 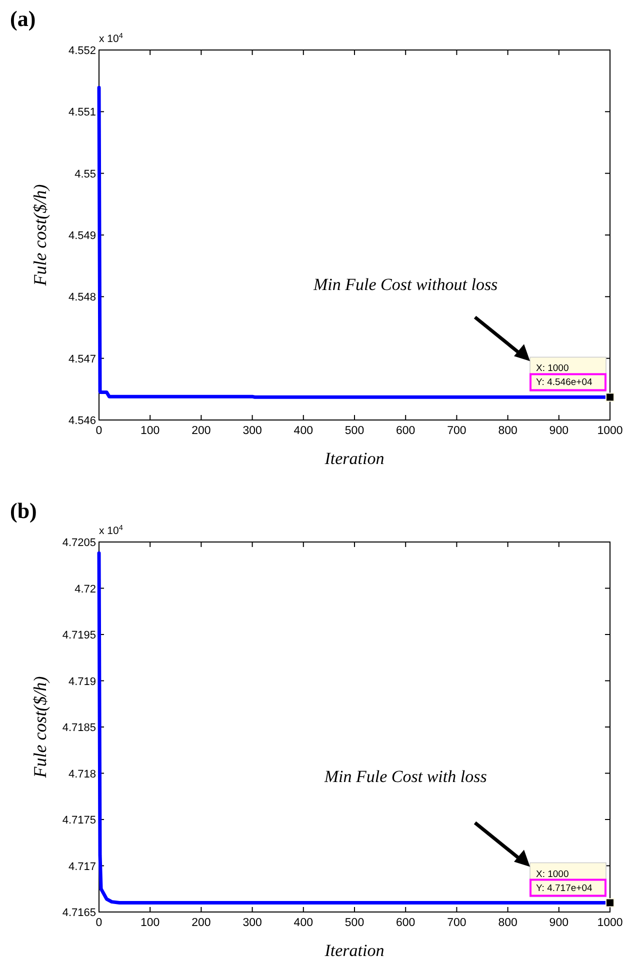 What do you see at coordinates (405, 776) in the screenshot?
I see `annotation: Min Fule Cost with loss` at bounding box center [405, 776].